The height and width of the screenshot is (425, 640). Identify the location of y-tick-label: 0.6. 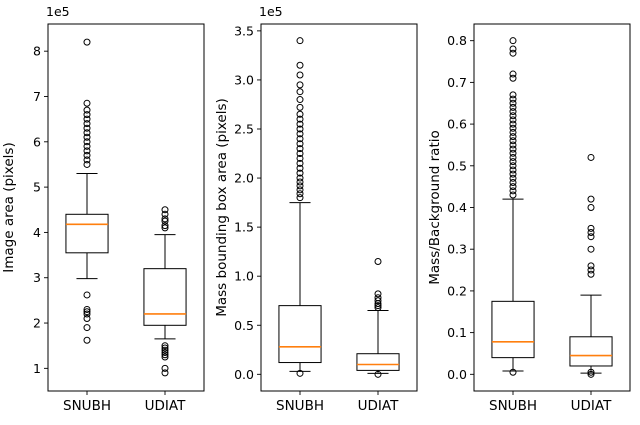
(457, 124).